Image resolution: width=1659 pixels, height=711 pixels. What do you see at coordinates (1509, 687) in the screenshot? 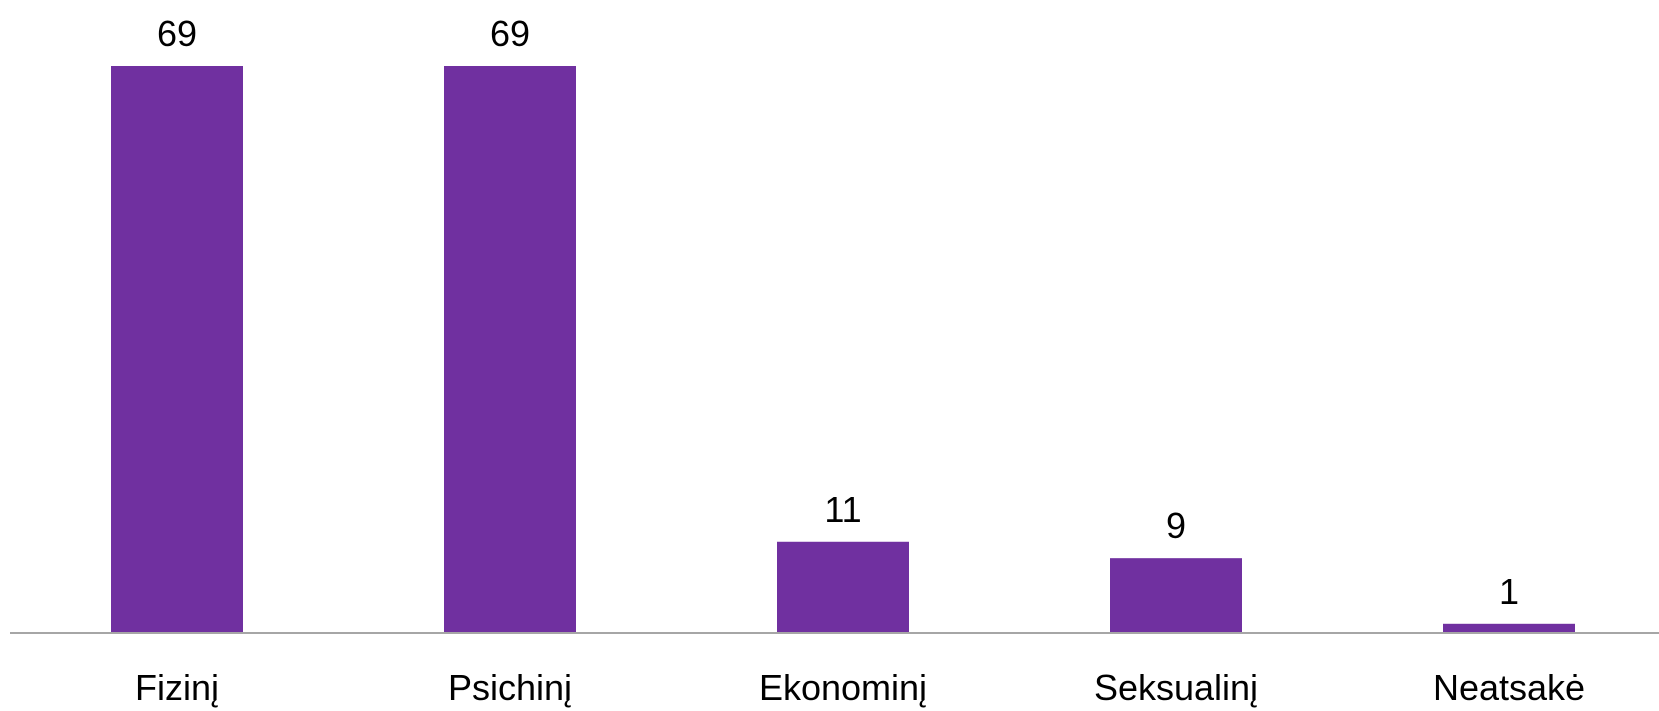
I see `category-label-4: Neatsakė` at bounding box center [1509, 687].